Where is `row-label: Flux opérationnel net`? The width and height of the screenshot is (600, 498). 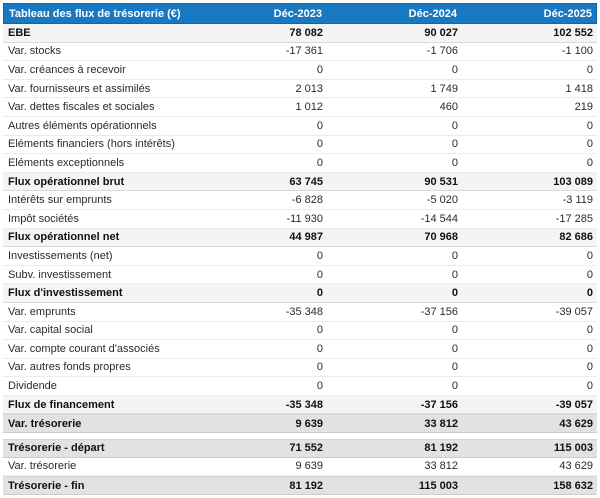 row-label: Flux opérationnel net is located at coordinates (64, 237).